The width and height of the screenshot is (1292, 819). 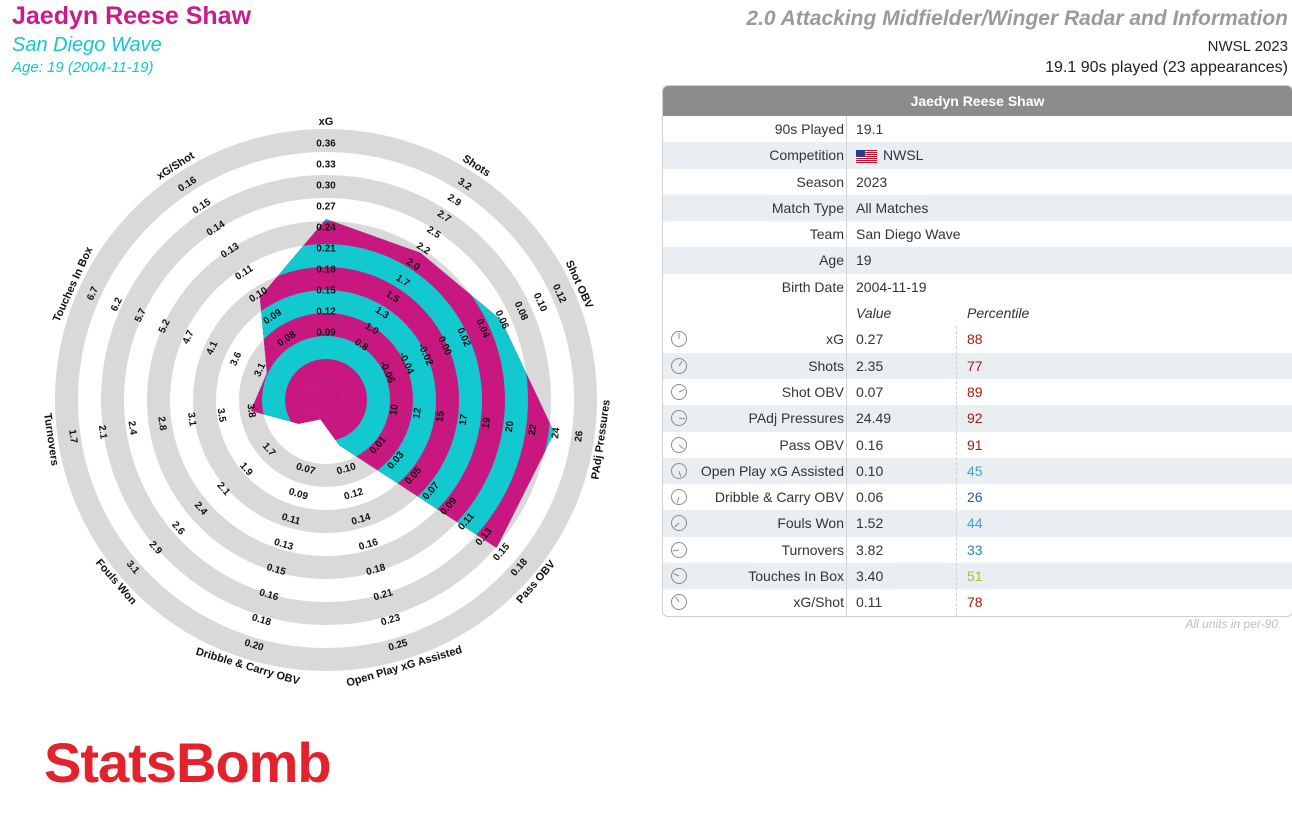 I want to click on metric-percentile: 44, so click(x=975, y=523).